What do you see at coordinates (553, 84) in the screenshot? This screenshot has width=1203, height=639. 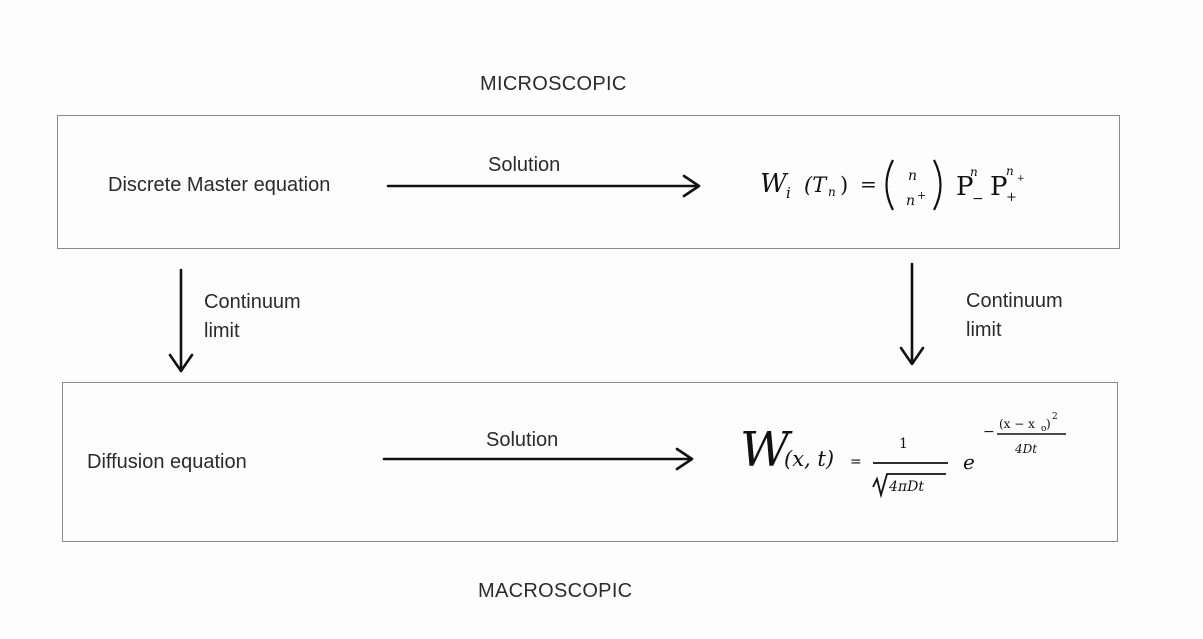 I see `microscopic-heading: MICROSCOPIC` at bounding box center [553, 84].